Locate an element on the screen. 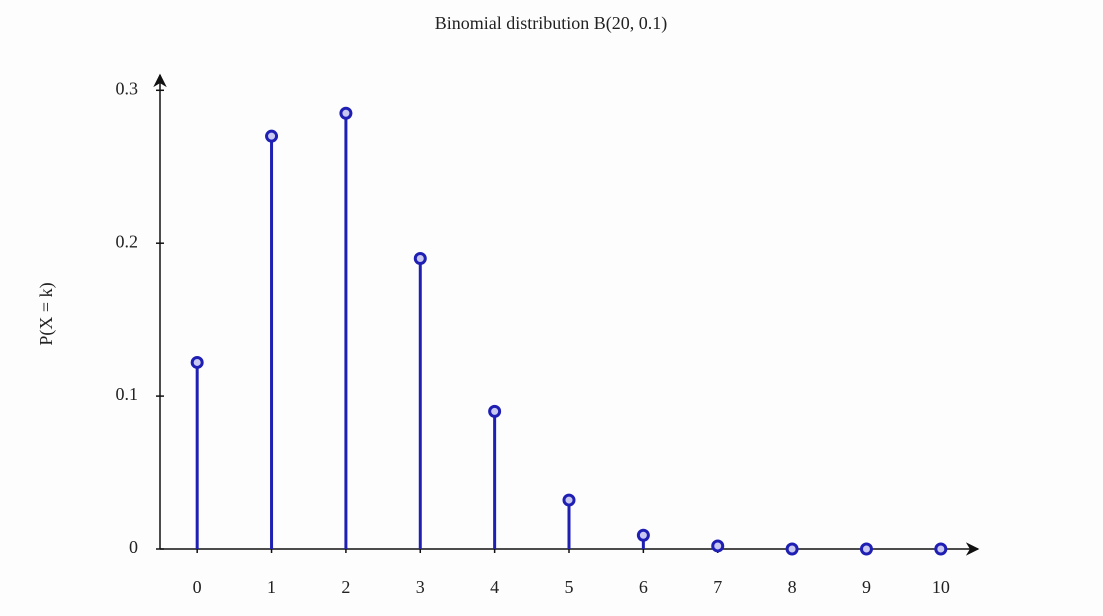 This screenshot has width=1103, height=616. x-tick-label: 9 is located at coordinates (866, 587).